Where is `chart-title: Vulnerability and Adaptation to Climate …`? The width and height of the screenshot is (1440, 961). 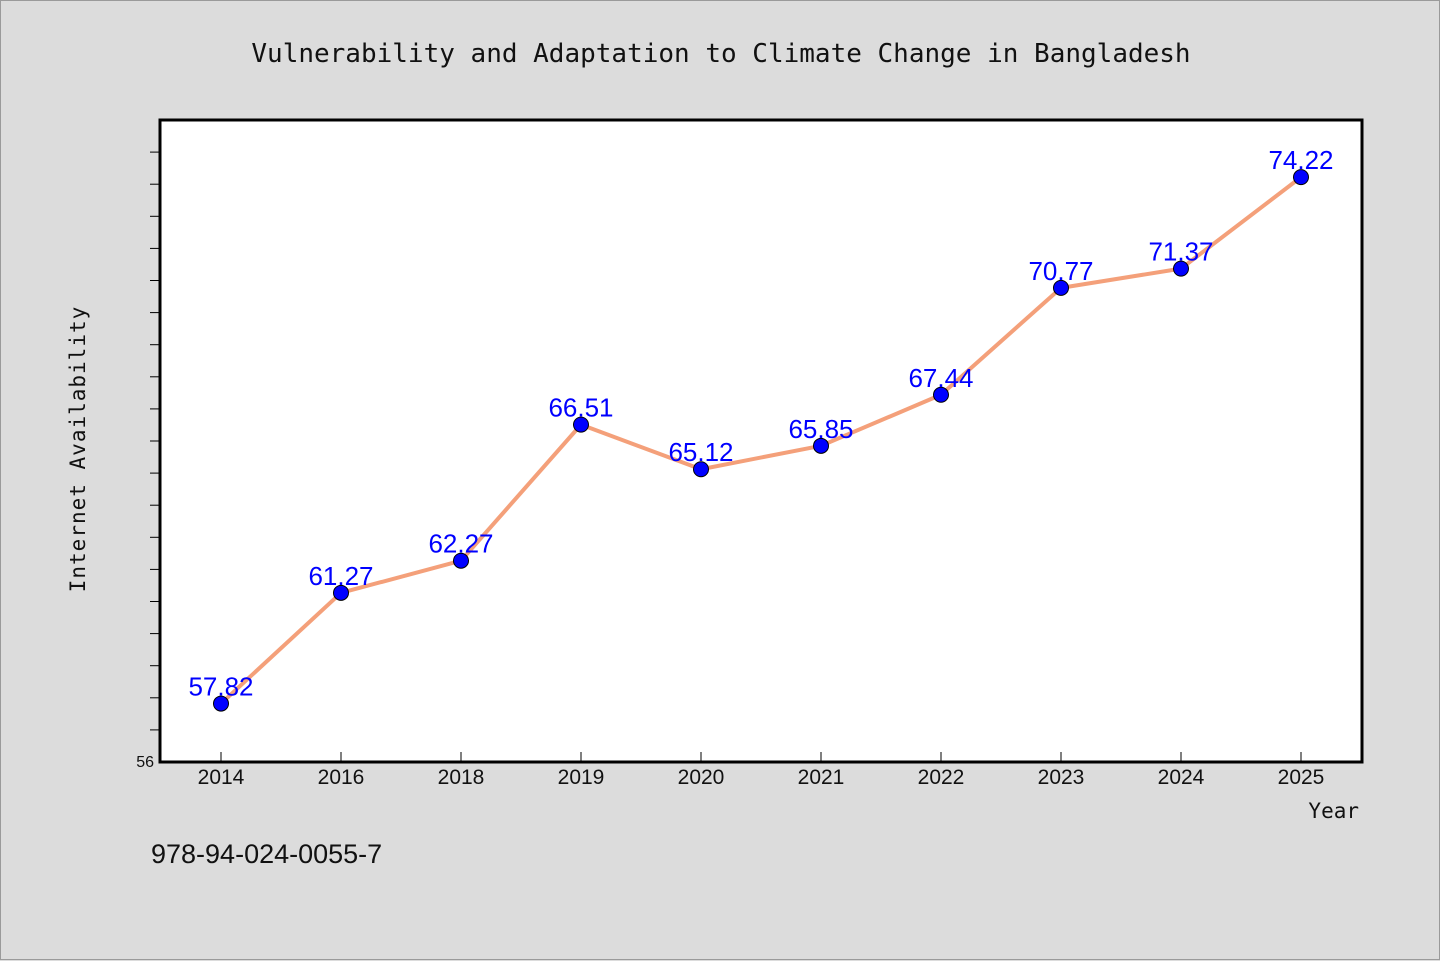 chart-title: Vulnerability and Adaptation to Climate … is located at coordinates (720, 54).